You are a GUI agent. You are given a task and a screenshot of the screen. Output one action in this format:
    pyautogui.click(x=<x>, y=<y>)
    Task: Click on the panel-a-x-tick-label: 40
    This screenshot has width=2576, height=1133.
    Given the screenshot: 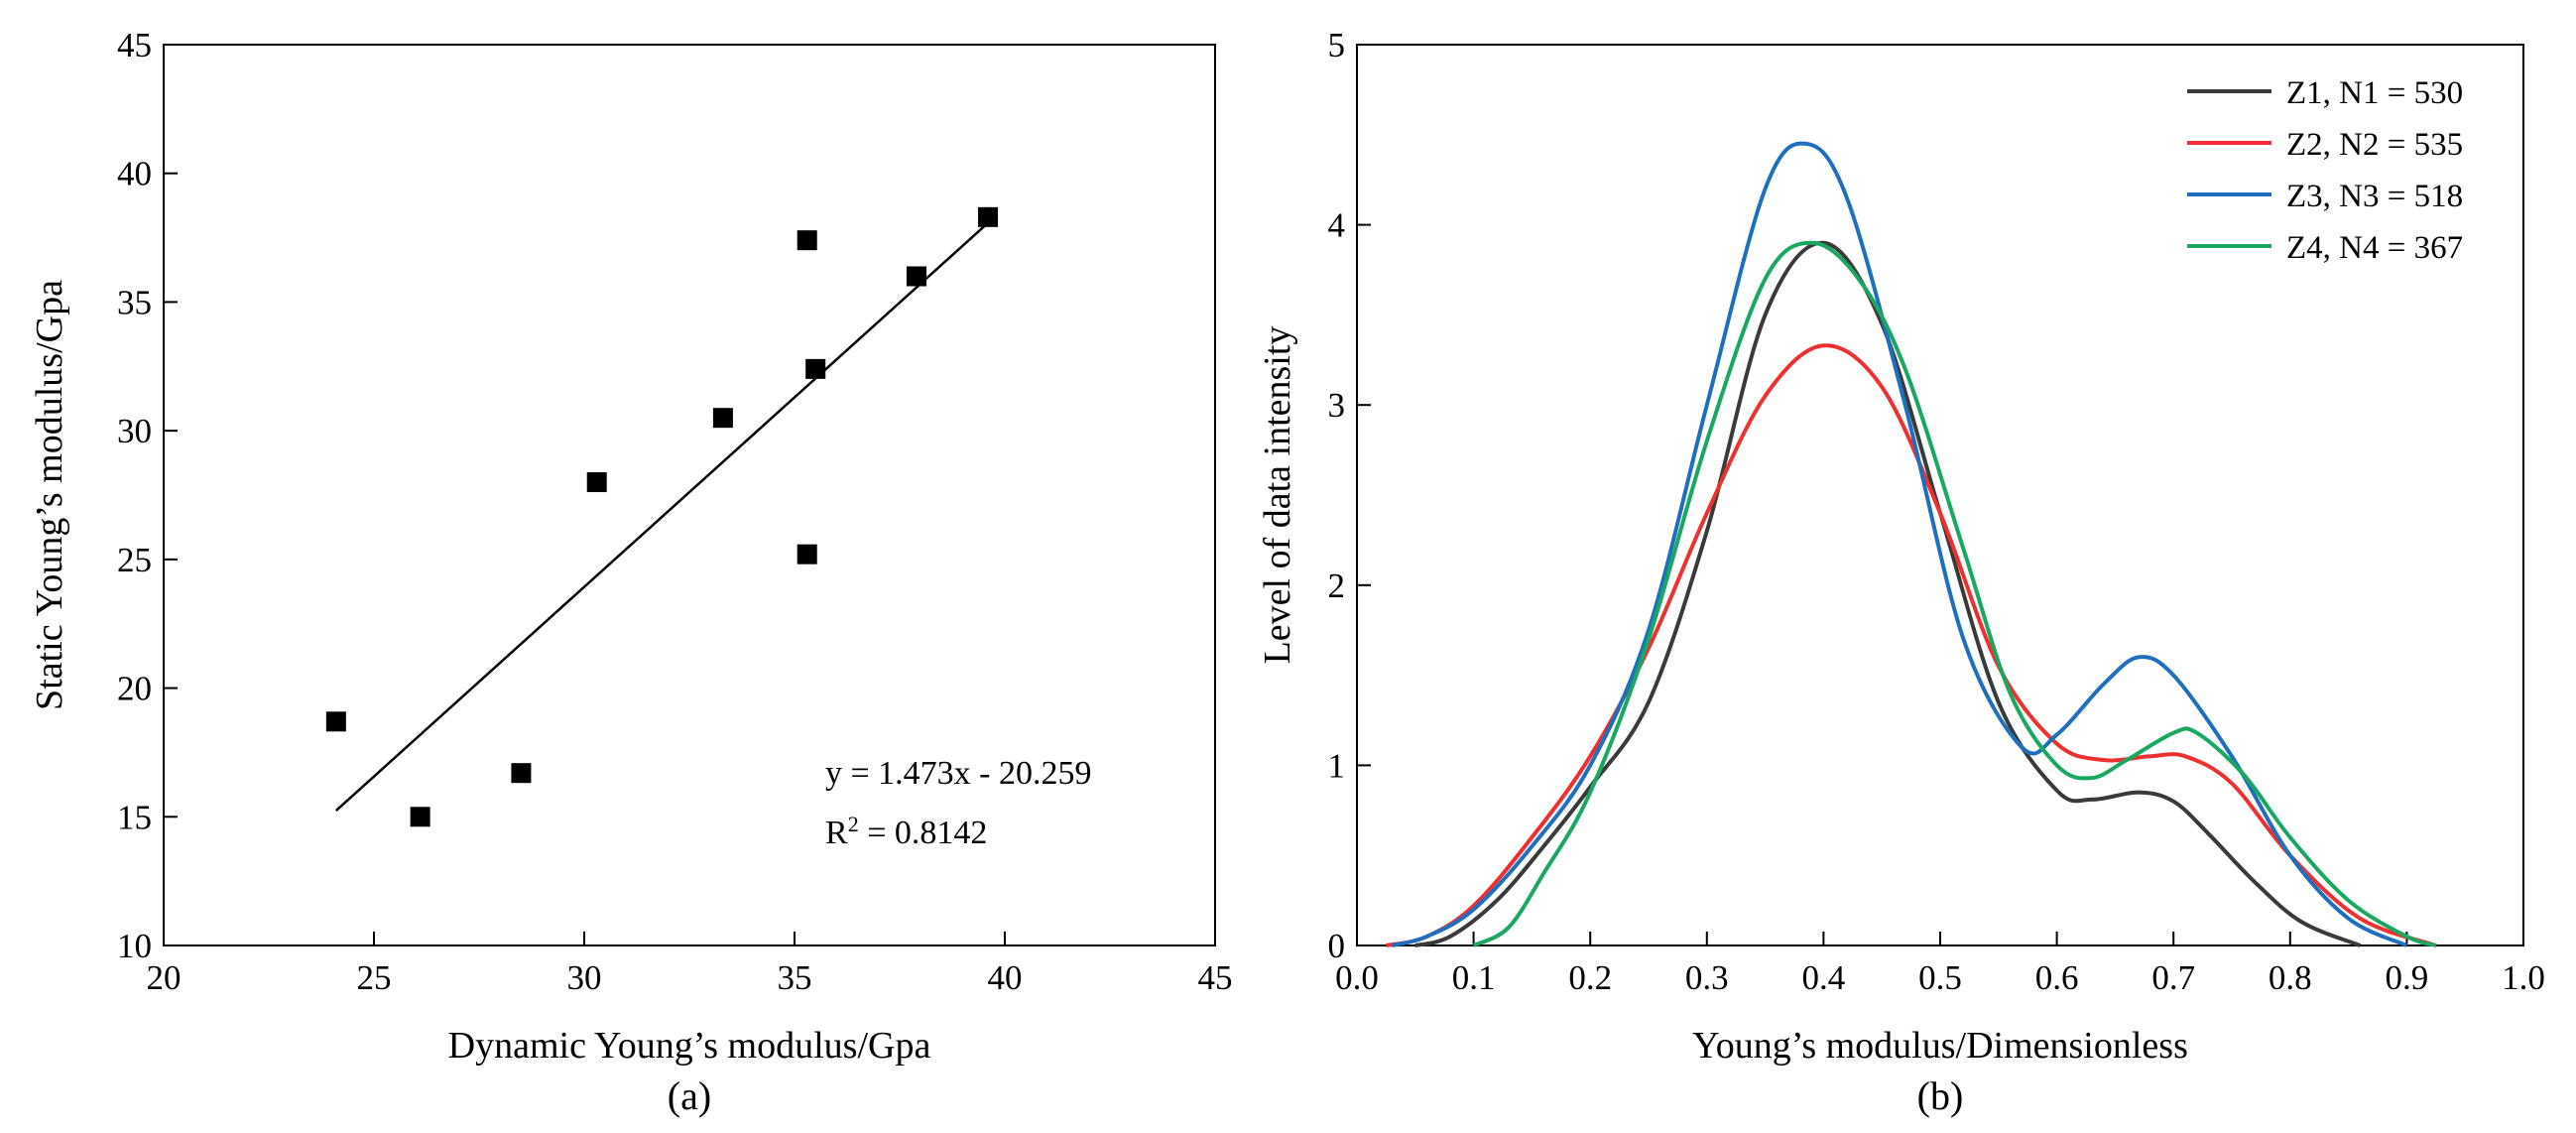 What is the action you would take?
    pyautogui.click(x=1005, y=977)
    